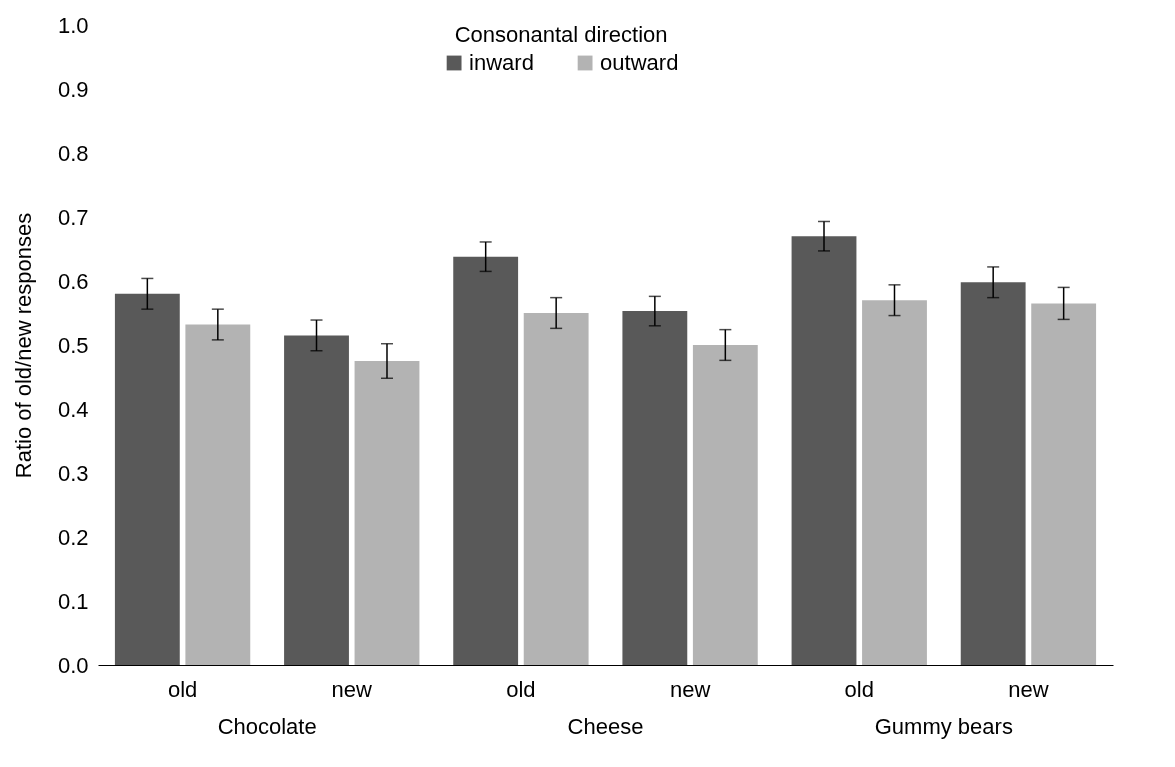 The height and width of the screenshot is (767, 1175). I want to click on legend-label: outward, so click(639, 62).